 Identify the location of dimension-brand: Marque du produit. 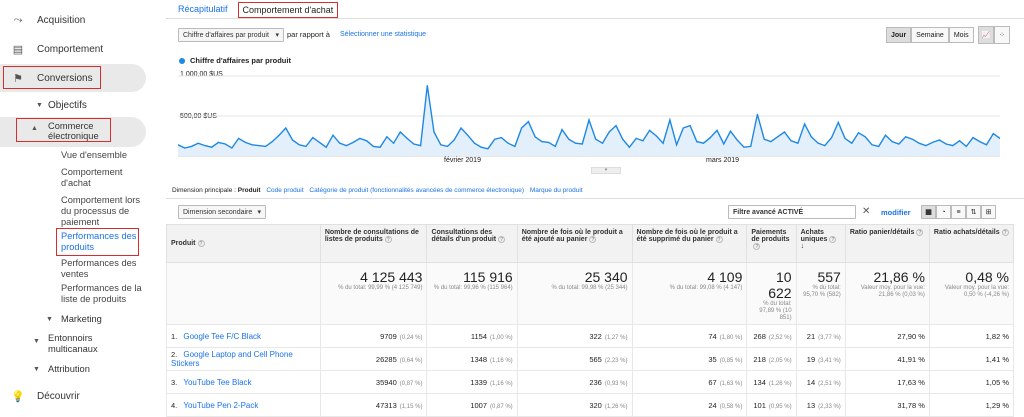
(556, 190).